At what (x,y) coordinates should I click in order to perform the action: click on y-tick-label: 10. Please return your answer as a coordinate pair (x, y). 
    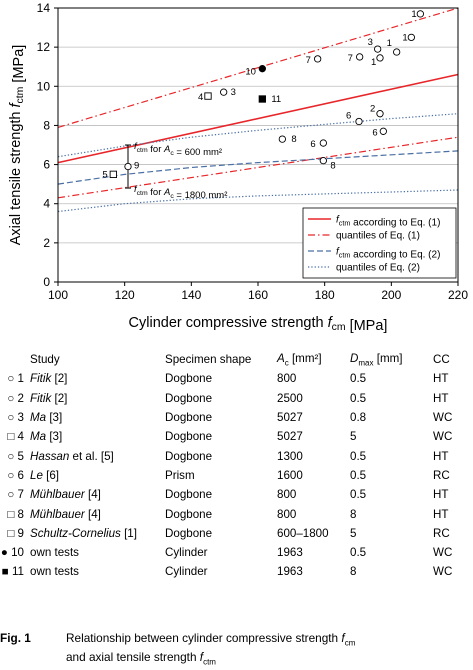
    Looking at the image, I should click on (44, 86).